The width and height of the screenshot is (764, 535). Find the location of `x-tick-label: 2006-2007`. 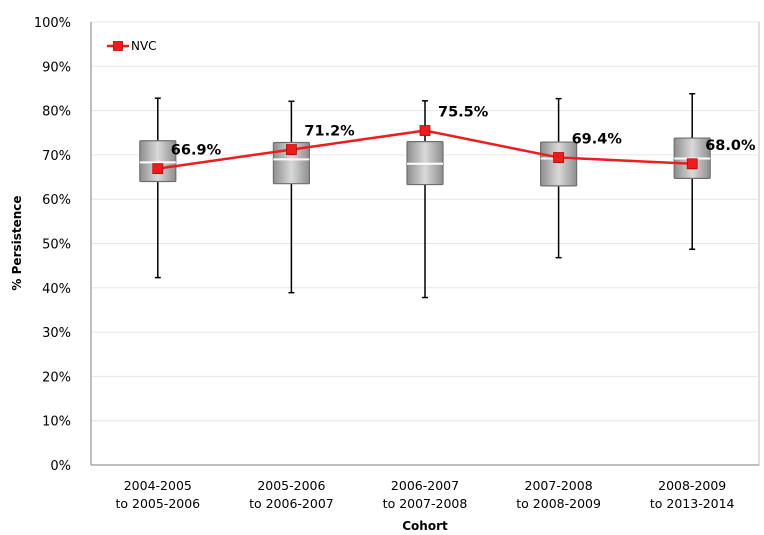

x-tick-label: 2006-2007 is located at coordinates (425, 485).